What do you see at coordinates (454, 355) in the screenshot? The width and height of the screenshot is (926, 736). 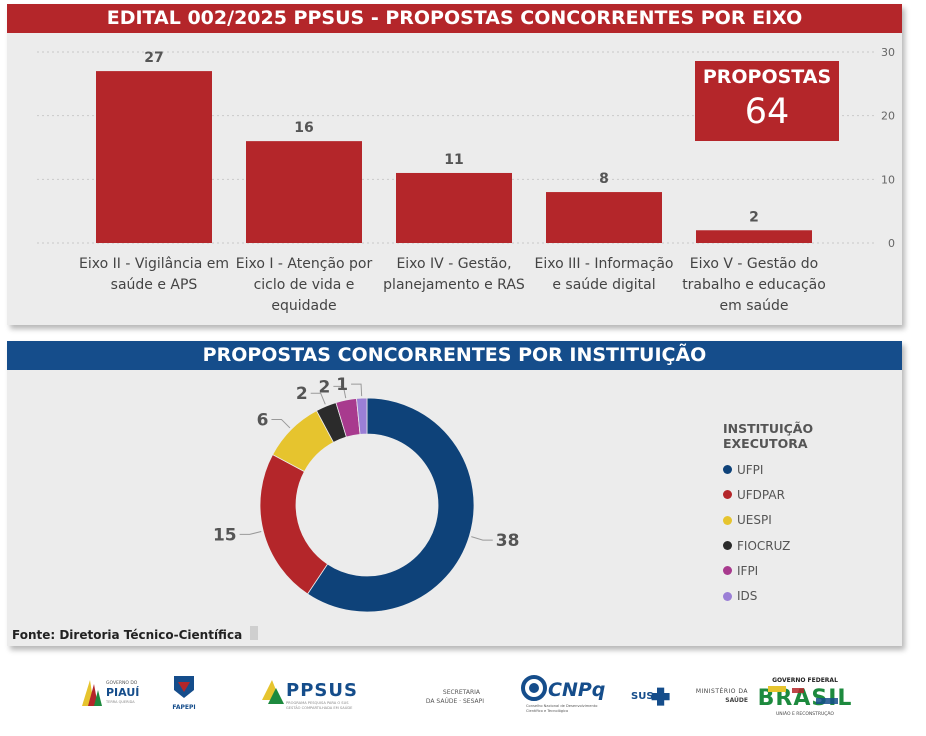 I see `donut-chart-title: PROPOSTAS CONCORRENTES POR INSTITUIÇÃO` at bounding box center [454, 355].